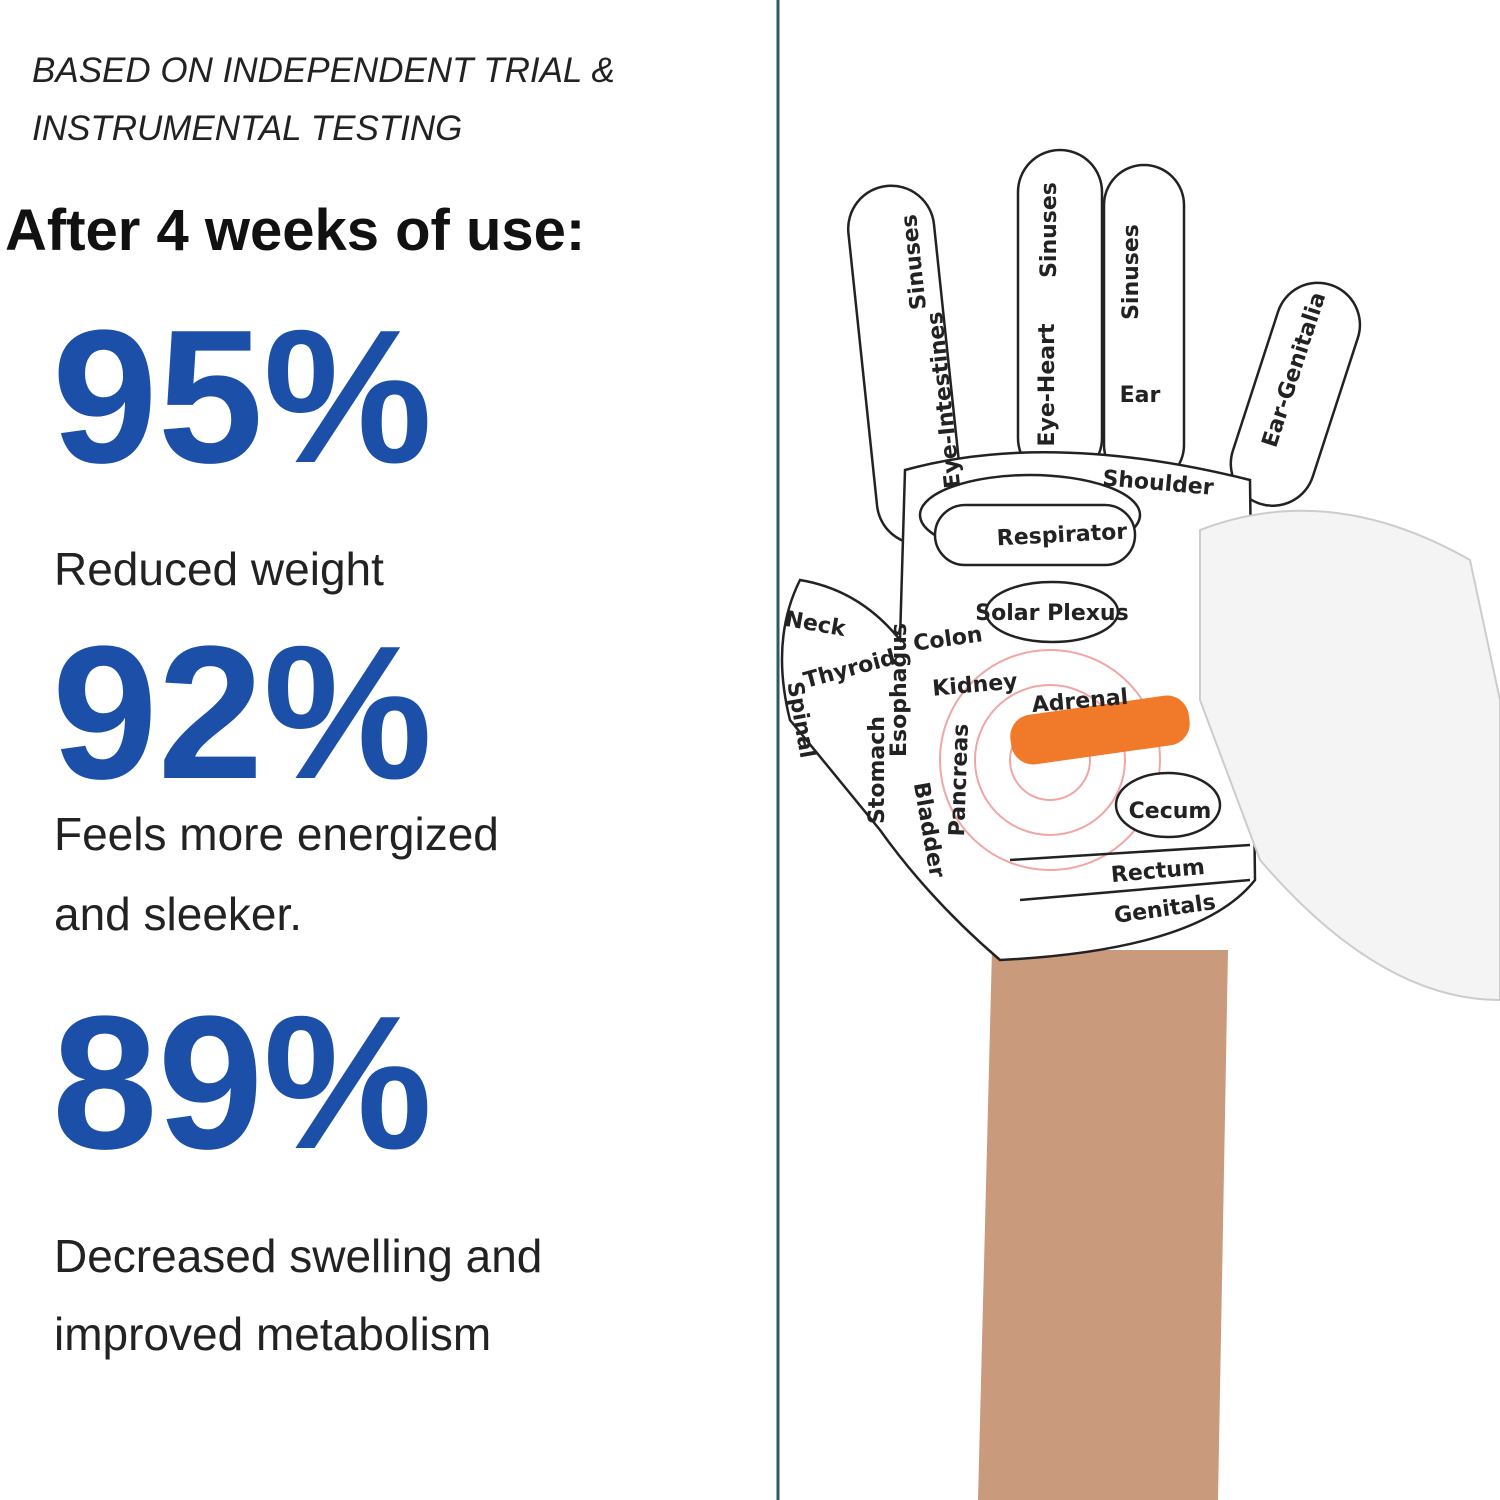  Describe the element at coordinates (1349, 755) in the screenshot. I see `helper-hand` at that location.